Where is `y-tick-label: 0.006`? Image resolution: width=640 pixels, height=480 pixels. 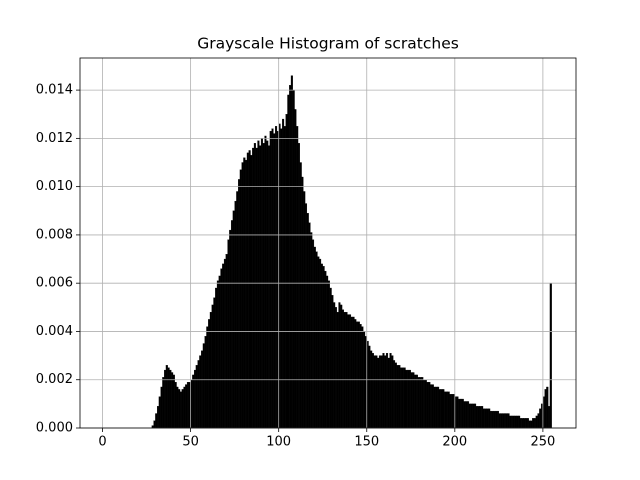 y-tick-label: 0.006 is located at coordinates (54, 283).